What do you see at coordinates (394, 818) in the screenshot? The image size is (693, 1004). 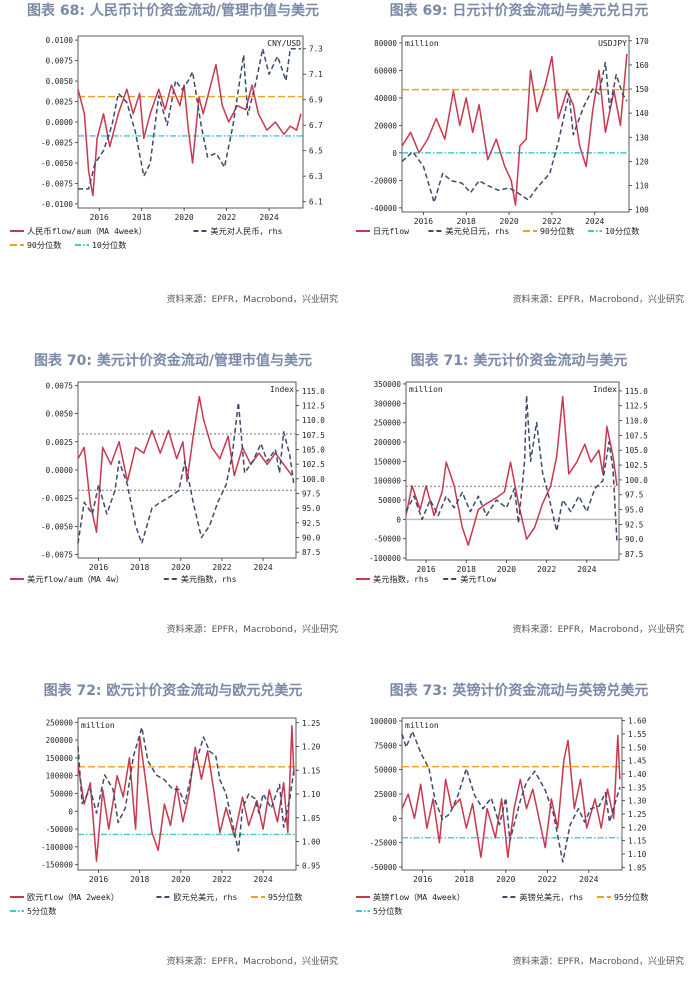 I see `left-tick-label: 0` at bounding box center [394, 818].